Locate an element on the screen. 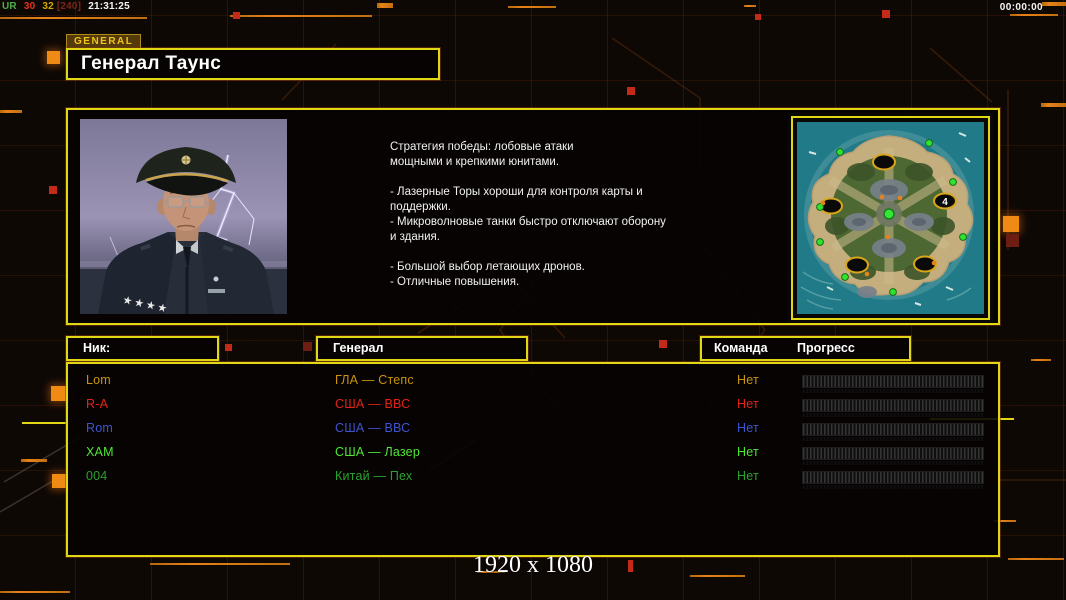  player-nick: R-A is located at coordinates (97, 404).